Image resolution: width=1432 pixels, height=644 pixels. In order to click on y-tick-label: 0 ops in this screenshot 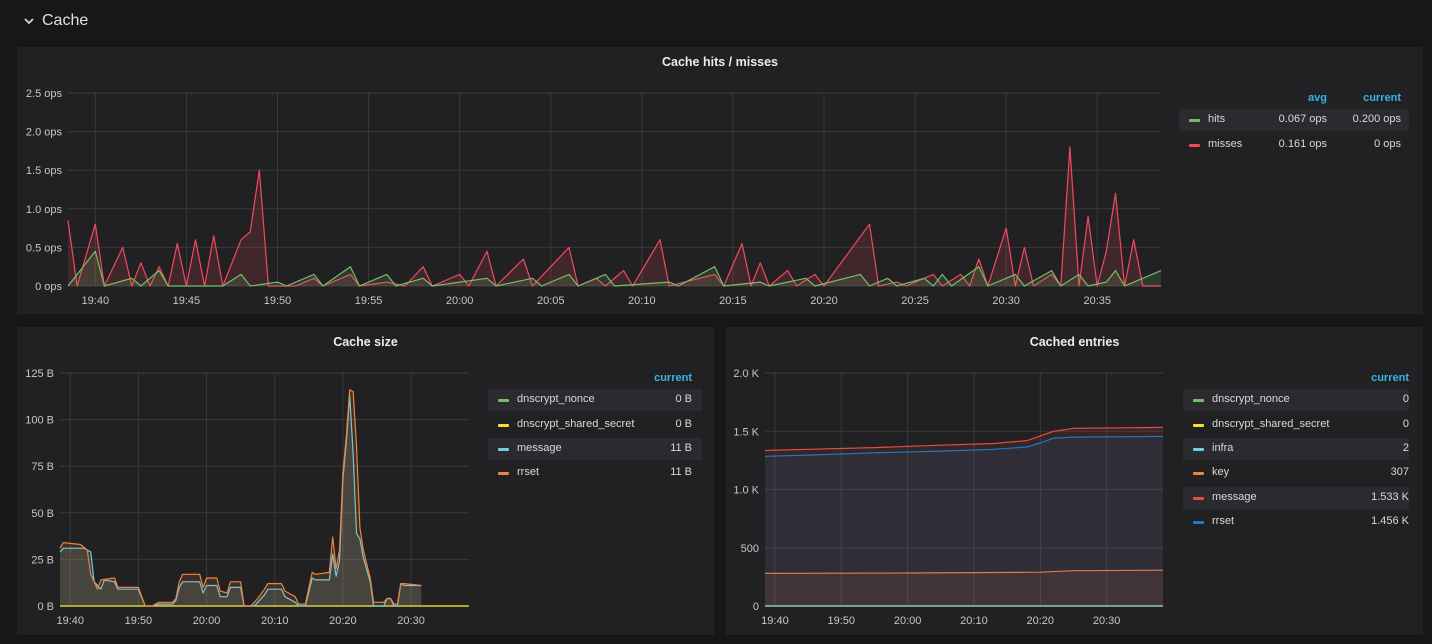, I will do `click(48, 287)`.